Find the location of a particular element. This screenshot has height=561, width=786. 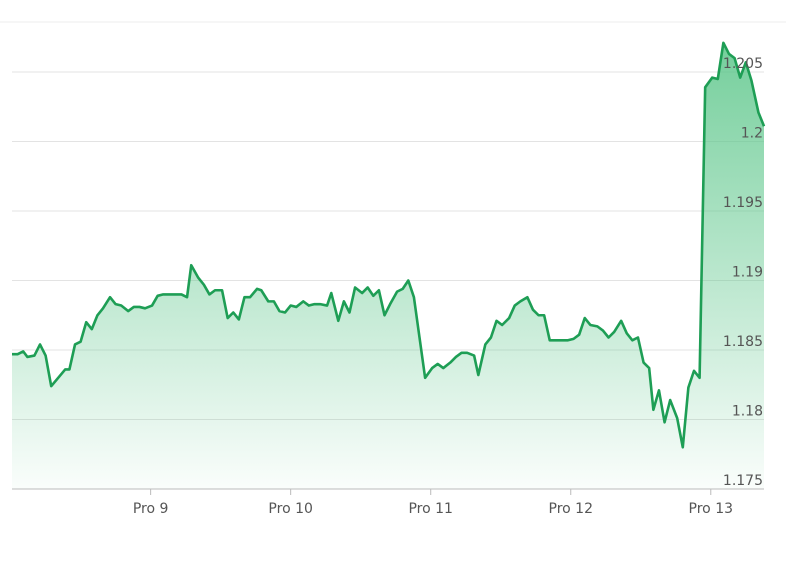

y-tick-label: 1.185 is located at coordinates (743, 342).